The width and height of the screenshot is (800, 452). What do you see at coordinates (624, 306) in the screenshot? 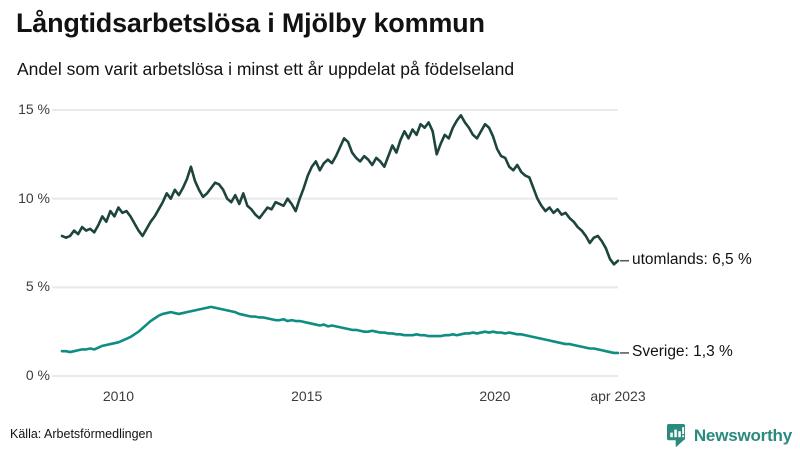
I see `label-connectors` at bounding box center [624, 306].